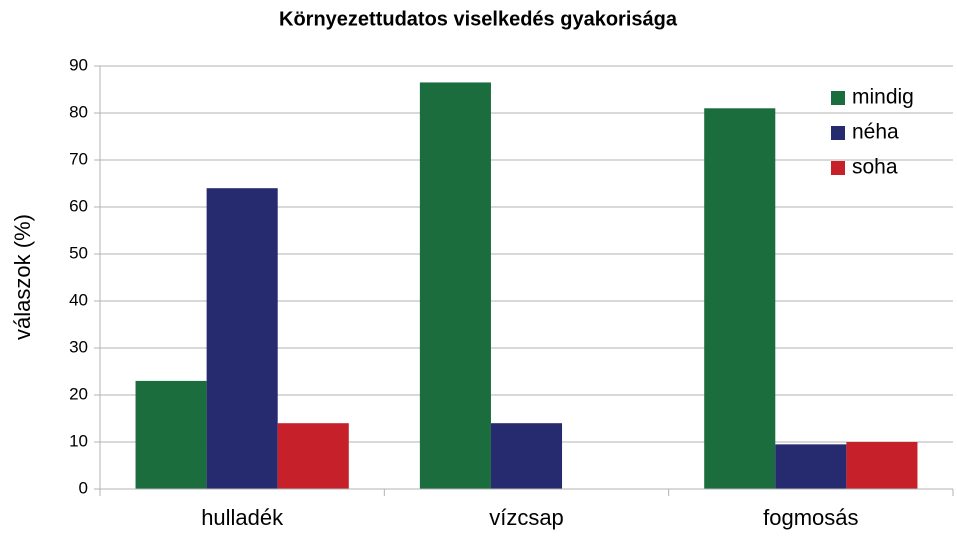 The width and height of the screenshot is (957, 536). What do you see at coordinates (875, 167) in the screenshot?
I see `legend-label: soha` at bounding box center [875, 167].